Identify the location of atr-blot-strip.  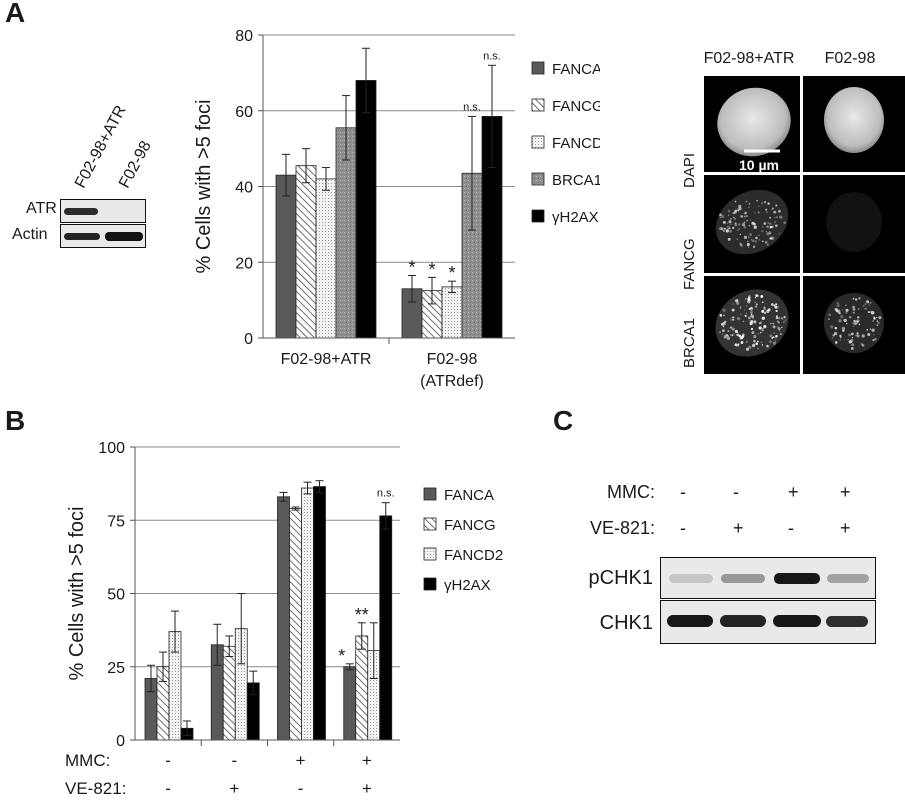
(103, 211).